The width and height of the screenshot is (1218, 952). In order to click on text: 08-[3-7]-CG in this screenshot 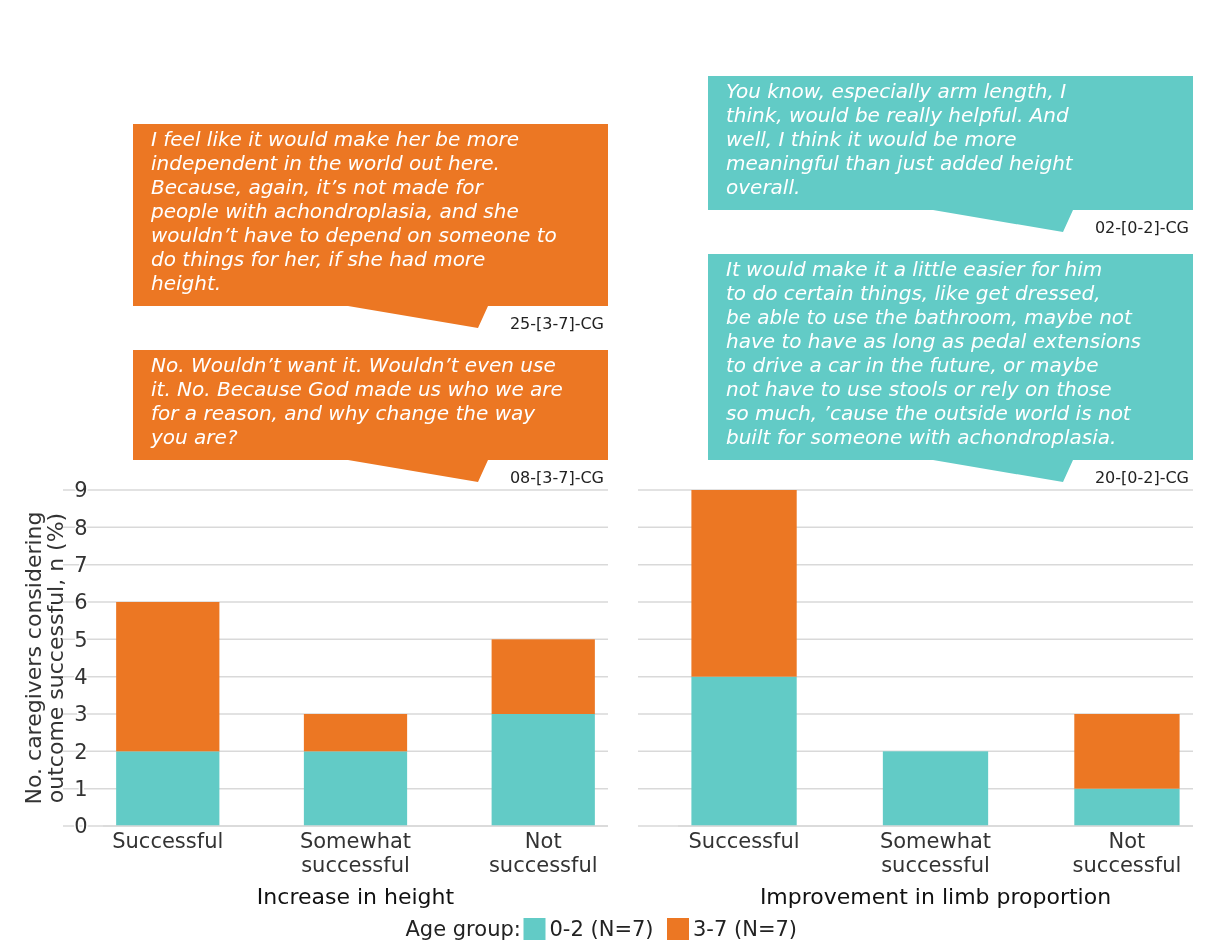, I will do `click(556, 477)`.